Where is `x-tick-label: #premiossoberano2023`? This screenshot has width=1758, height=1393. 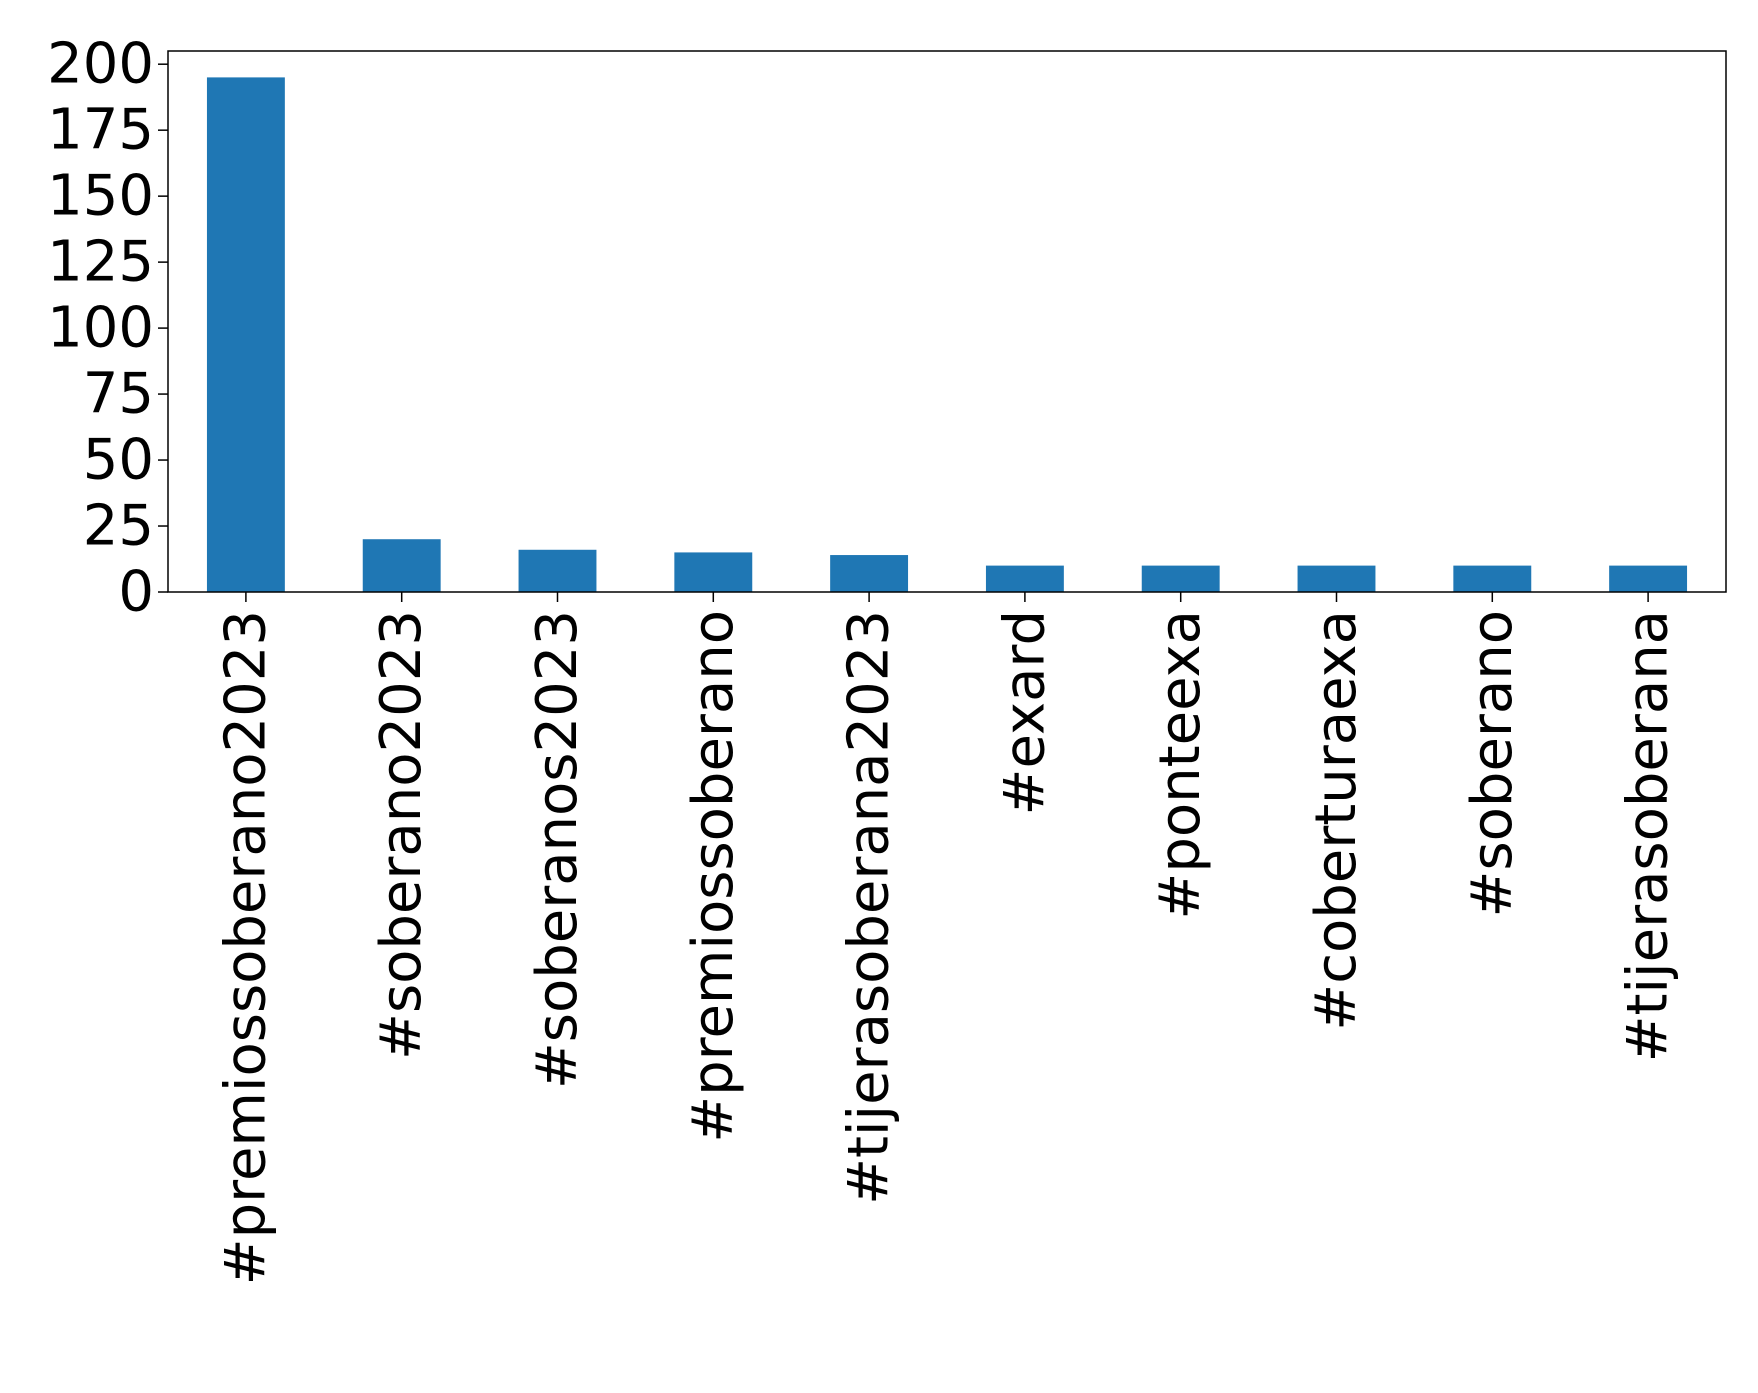 x-tick-label: #premiossoberano2023 is located at coordinates (245, 947).